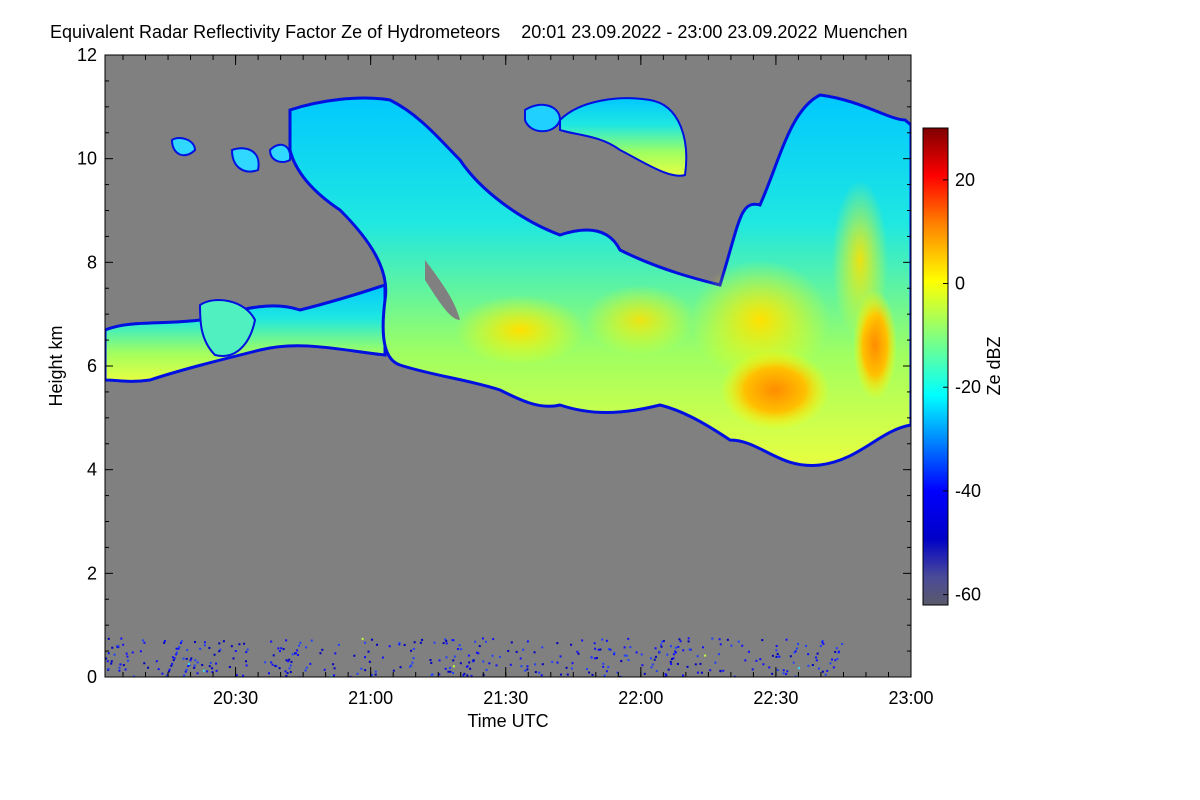  What do you see at coordinates (968, 595) in the screenshot?
I see `colorbar-tick-label: -60` at bounding box center [968, 595].